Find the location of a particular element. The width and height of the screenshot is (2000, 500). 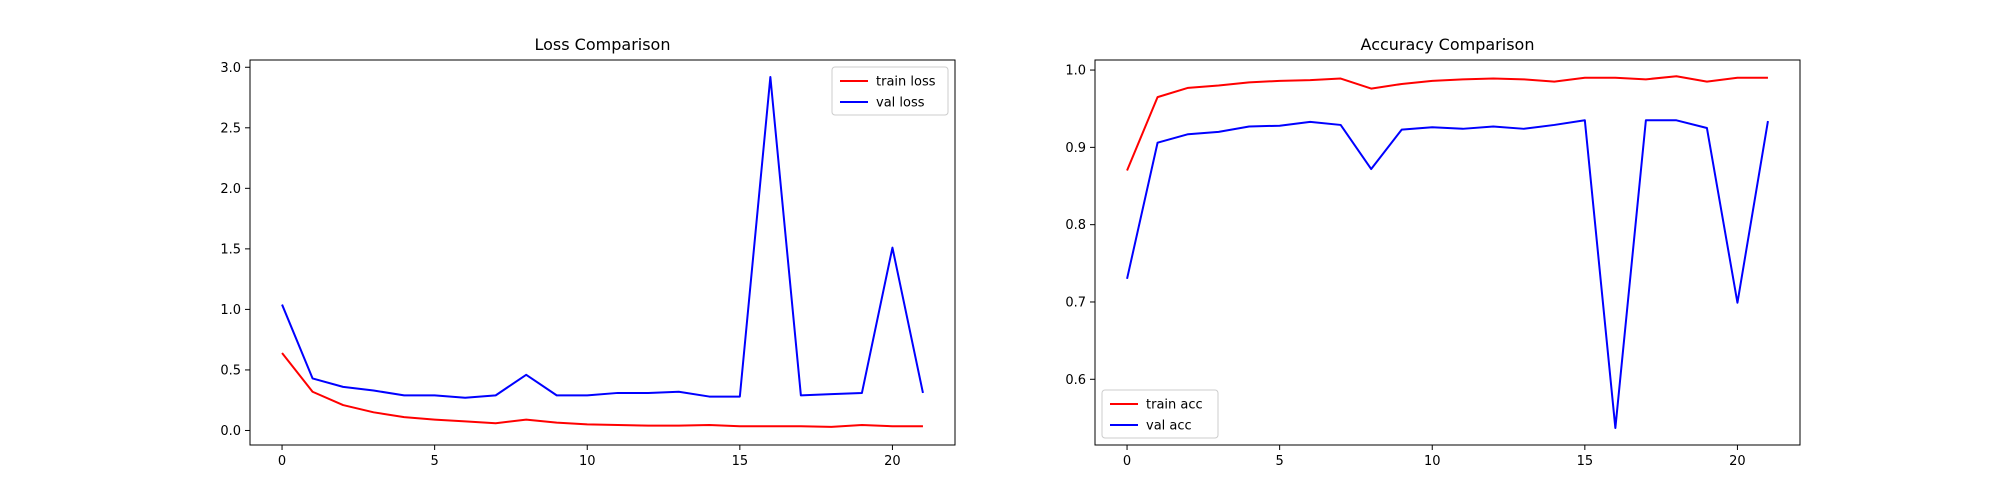

accuracy-x-tick-label: 15 is located at coordinates (1585, 461).